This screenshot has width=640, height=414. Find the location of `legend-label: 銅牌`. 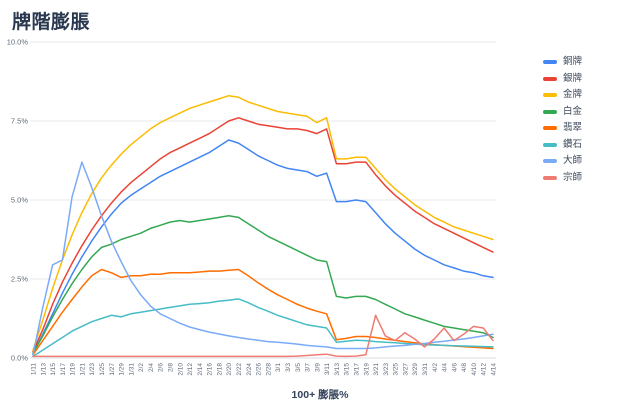

legend-label: 銅牌 is located at coordinates (573, 61).